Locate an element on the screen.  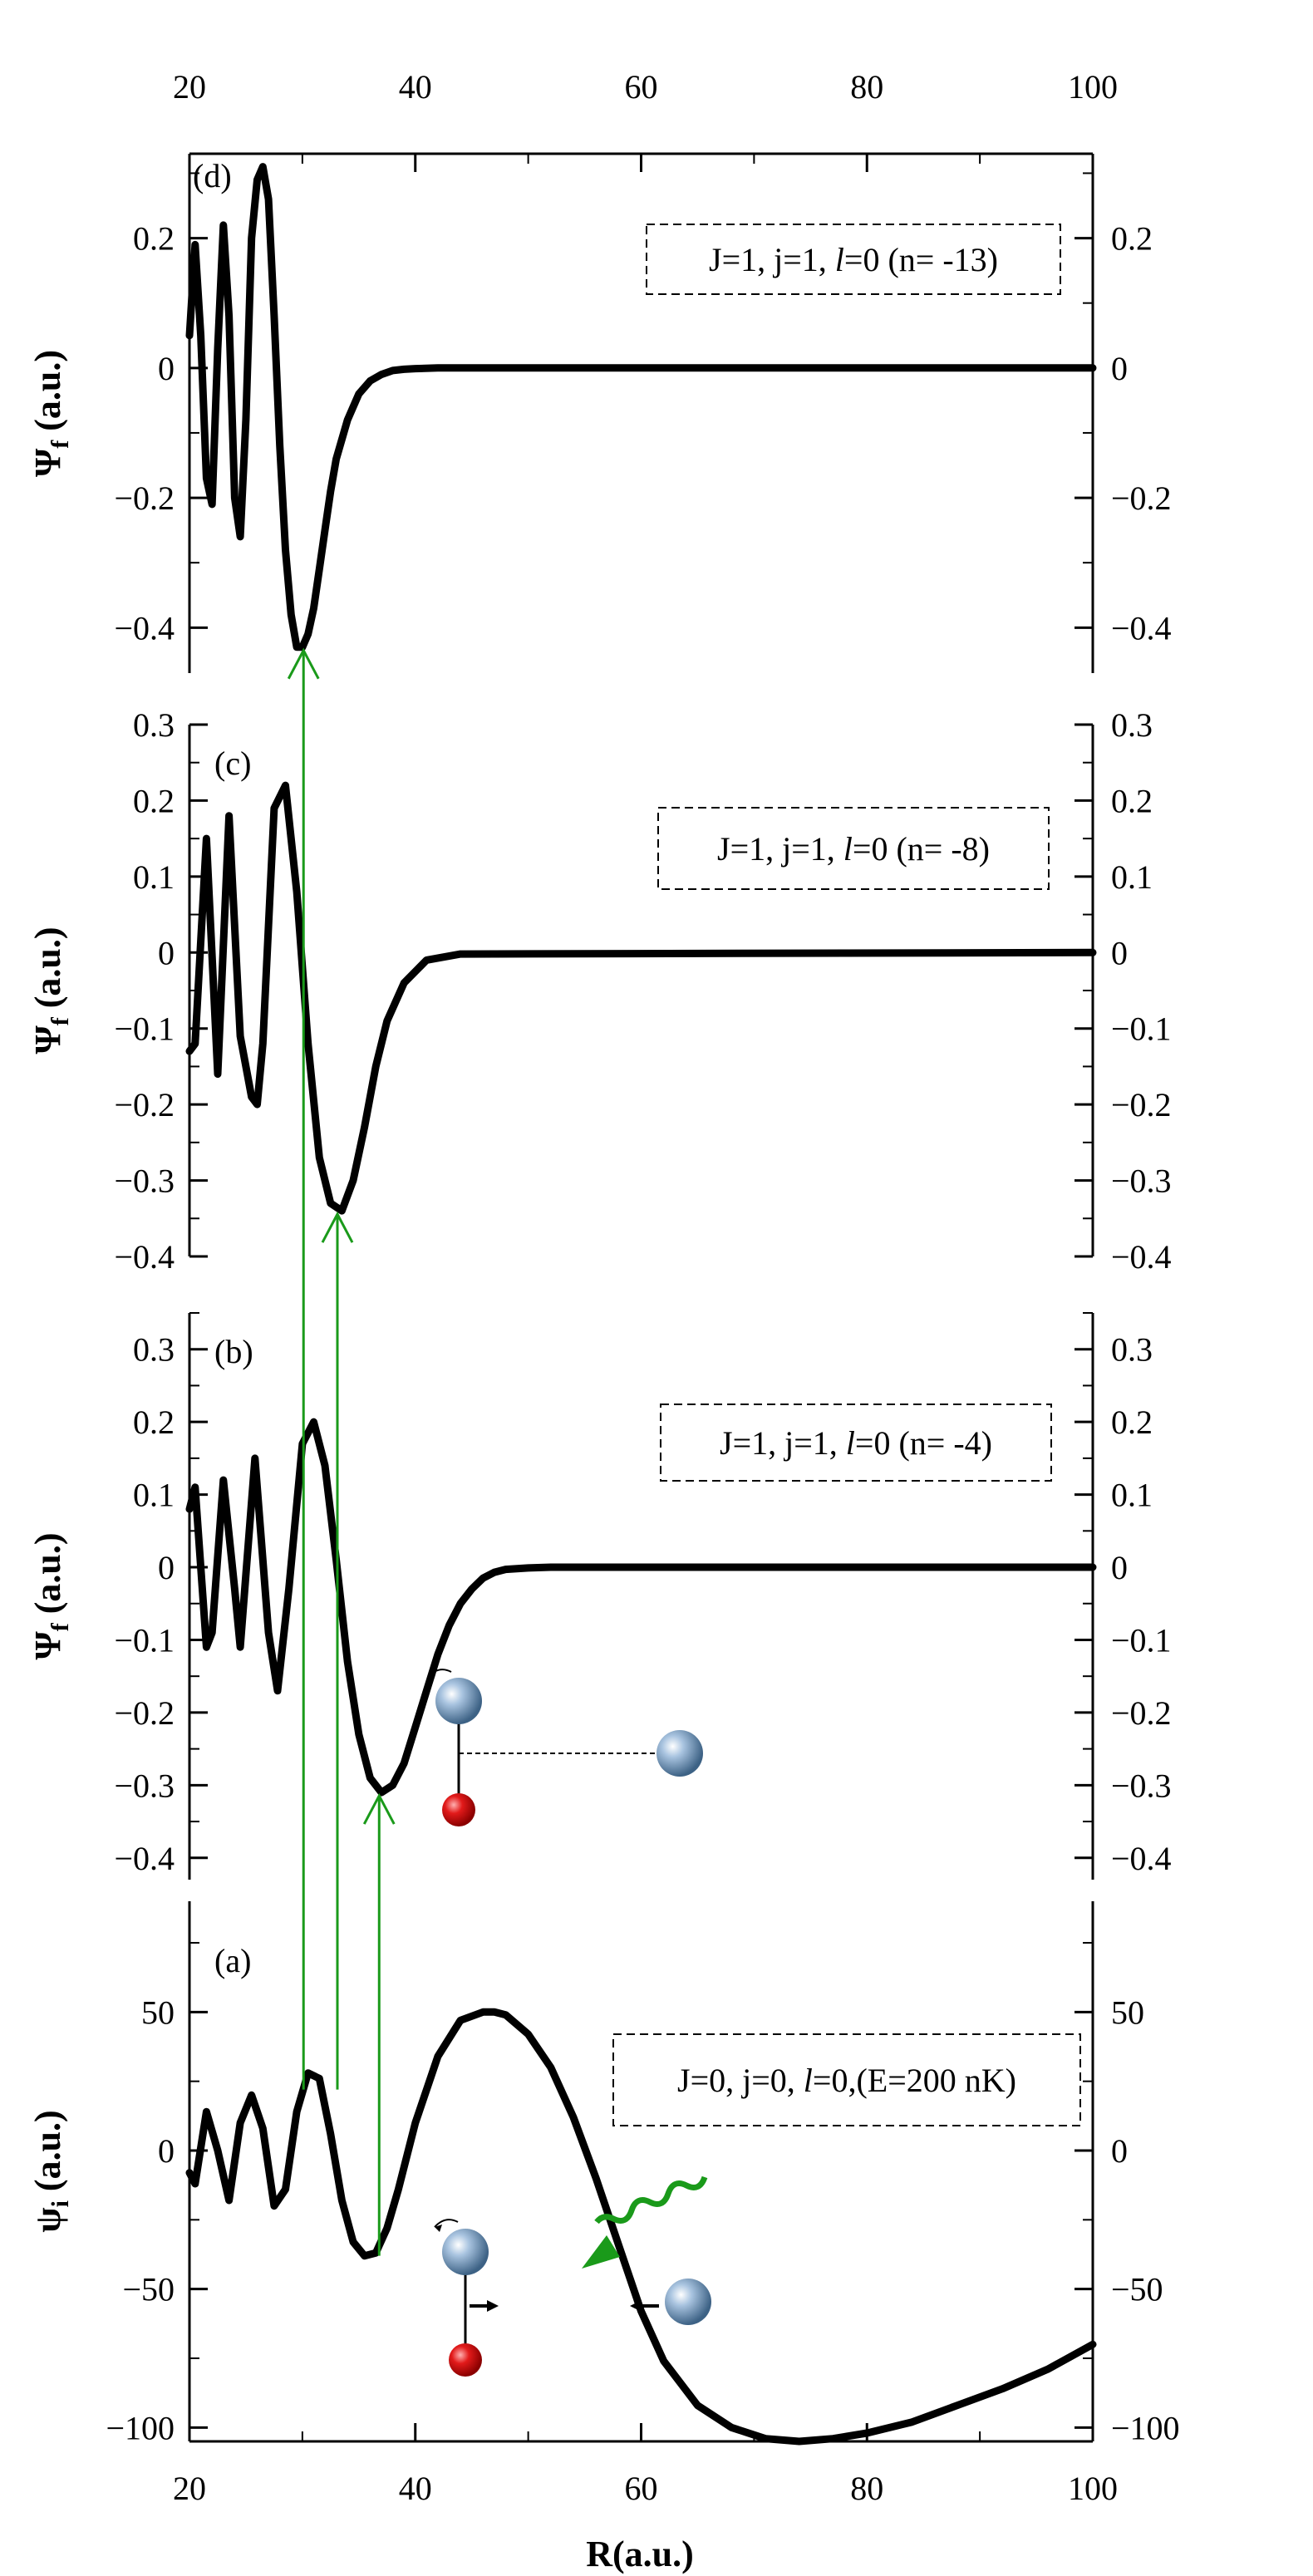
legend-text: J=1, j=1, l=0 (n= -13) is located at coordinates (853, 259).